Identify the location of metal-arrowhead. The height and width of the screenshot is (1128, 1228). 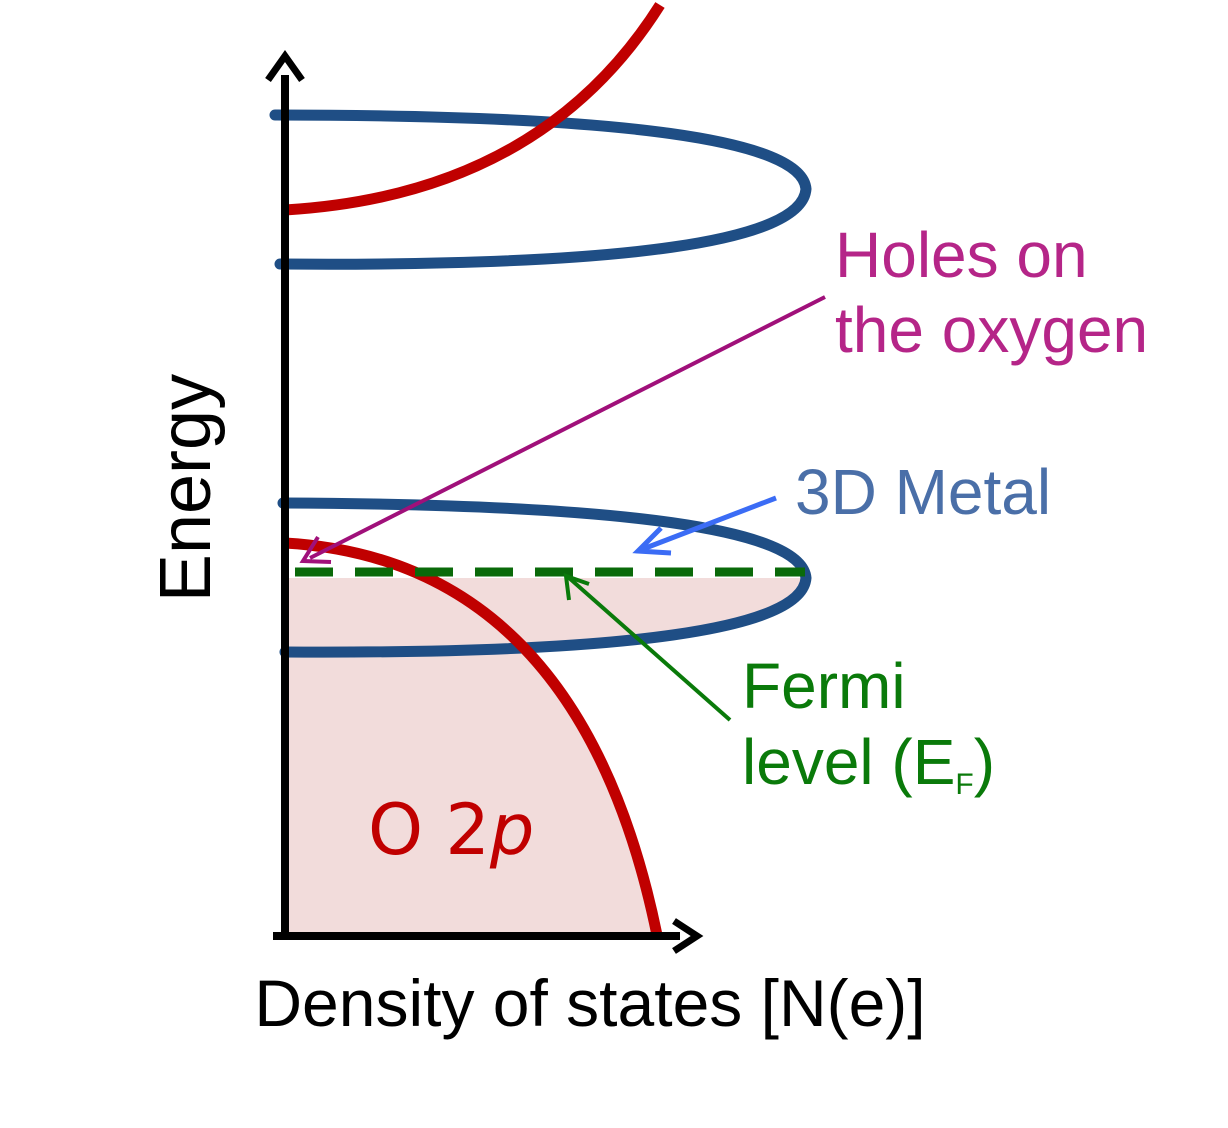
(652, 541).